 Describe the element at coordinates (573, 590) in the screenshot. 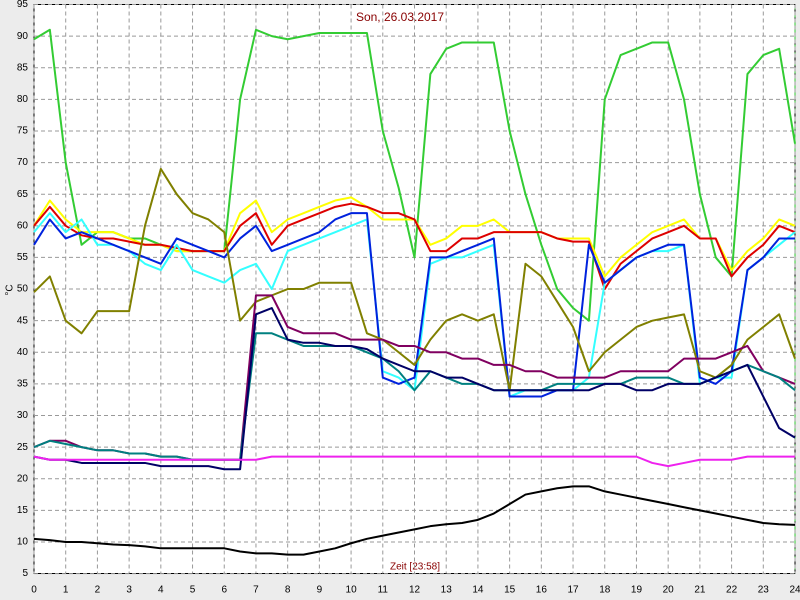

I see `x-tick-label: 17` at that location.